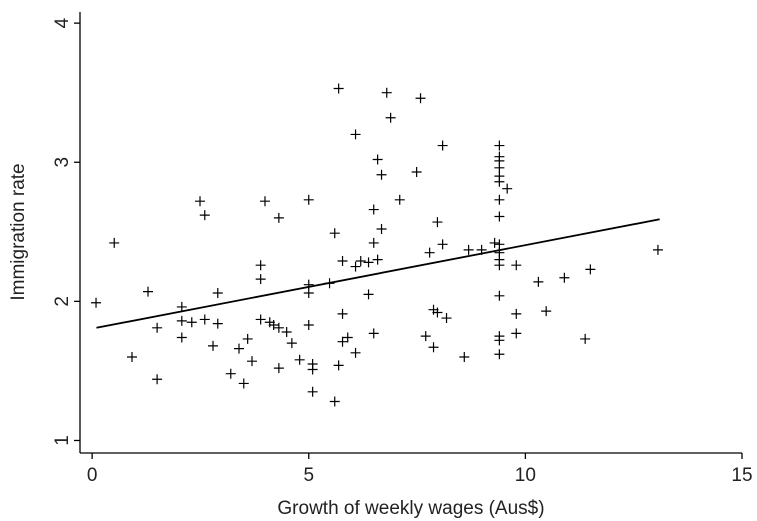  Describe the element at coordinates (525, 475) in the screenshot. I see `x-tick-label: 10` at that location.